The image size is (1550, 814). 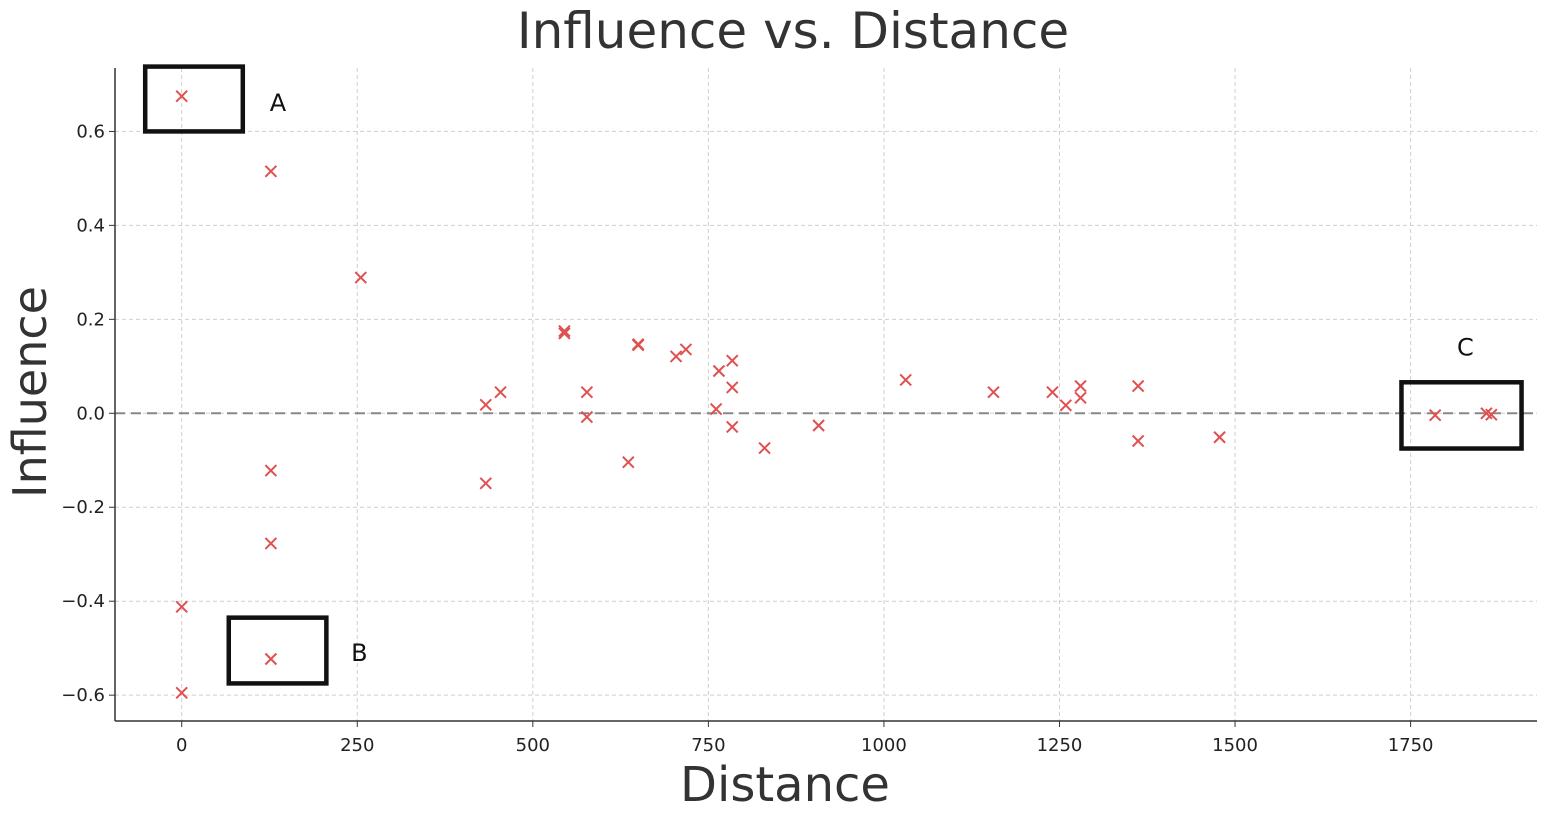 I want to click on annotation-label-c: C, so click(x=1465, y=348).